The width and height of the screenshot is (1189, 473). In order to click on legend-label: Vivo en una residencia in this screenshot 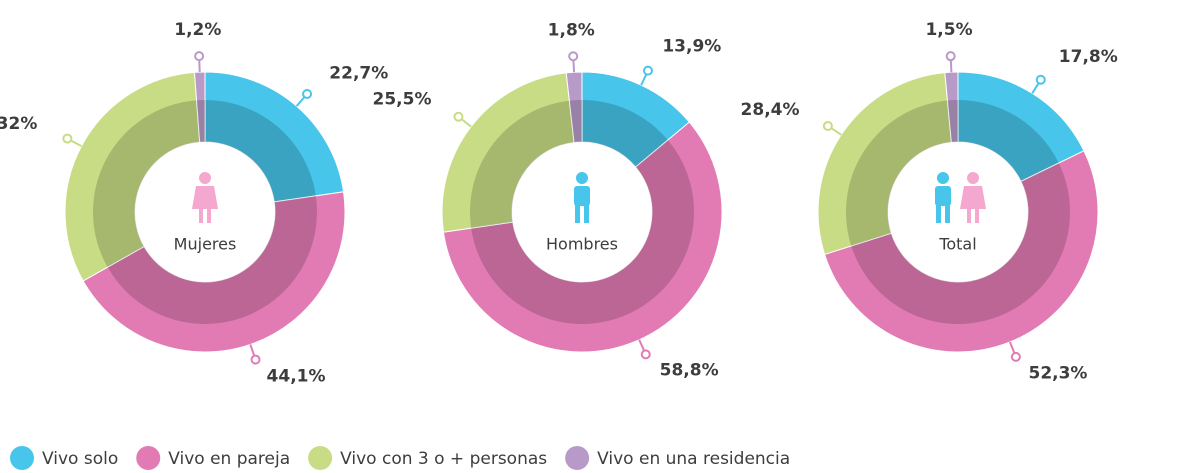, I will do `click(693, 459)`.